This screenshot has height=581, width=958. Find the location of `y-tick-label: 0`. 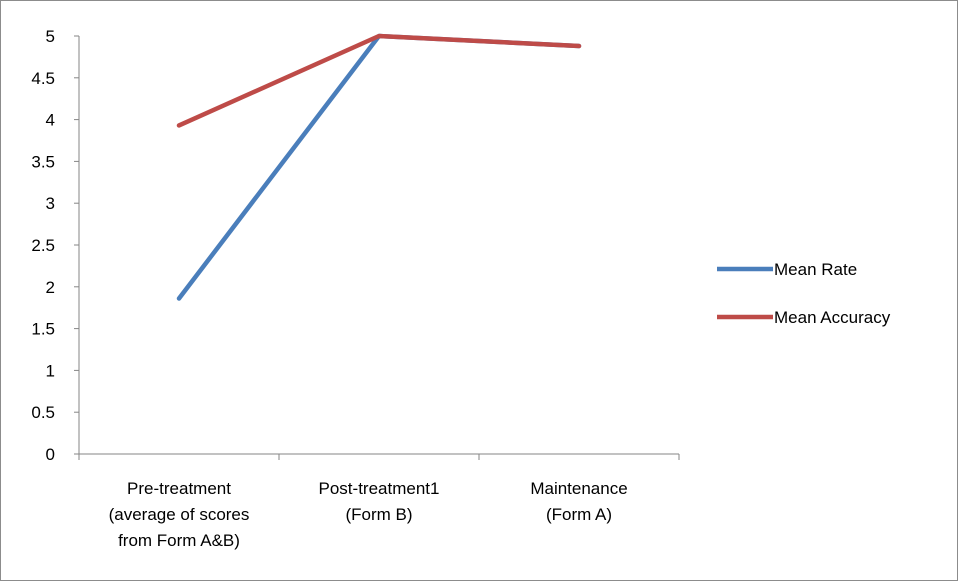

y-tick-label: 0 is located at coordinates (50, 454).